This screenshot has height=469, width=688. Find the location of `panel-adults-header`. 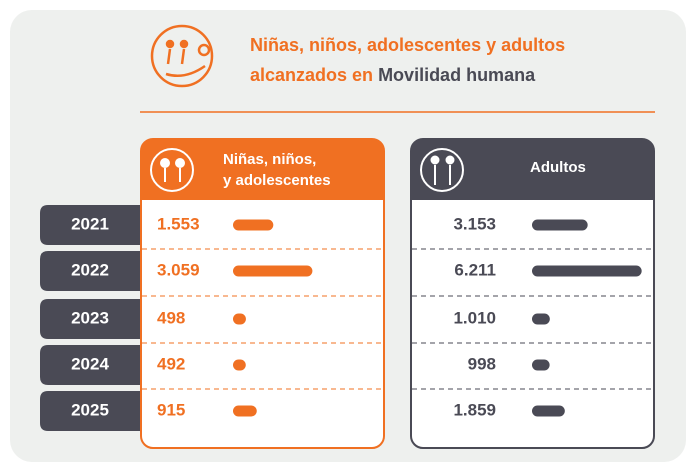

panel-adults-header is located at coordinates (532, 169).